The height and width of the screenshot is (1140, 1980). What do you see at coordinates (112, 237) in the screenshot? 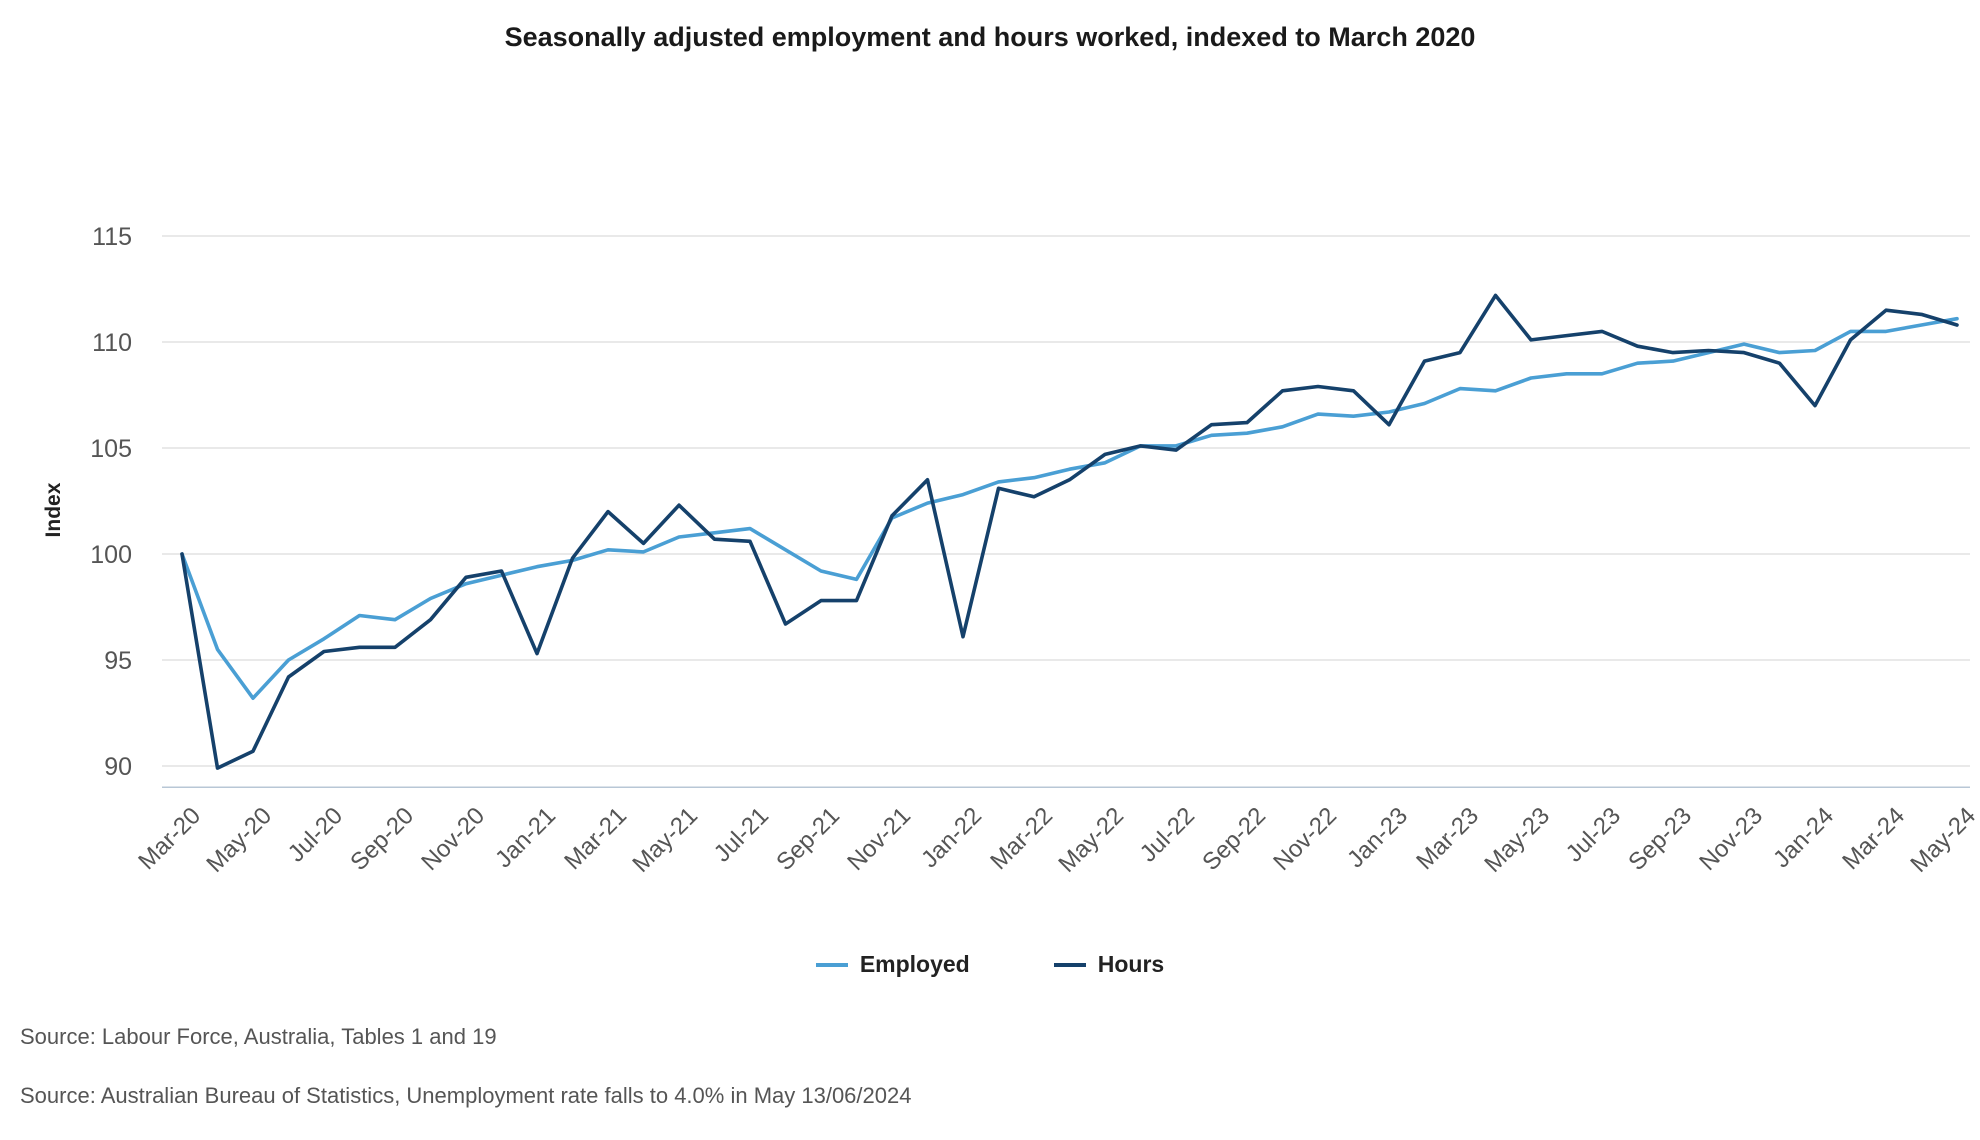
I see `y-tick-label: 115` at bounding box center [112, 237].